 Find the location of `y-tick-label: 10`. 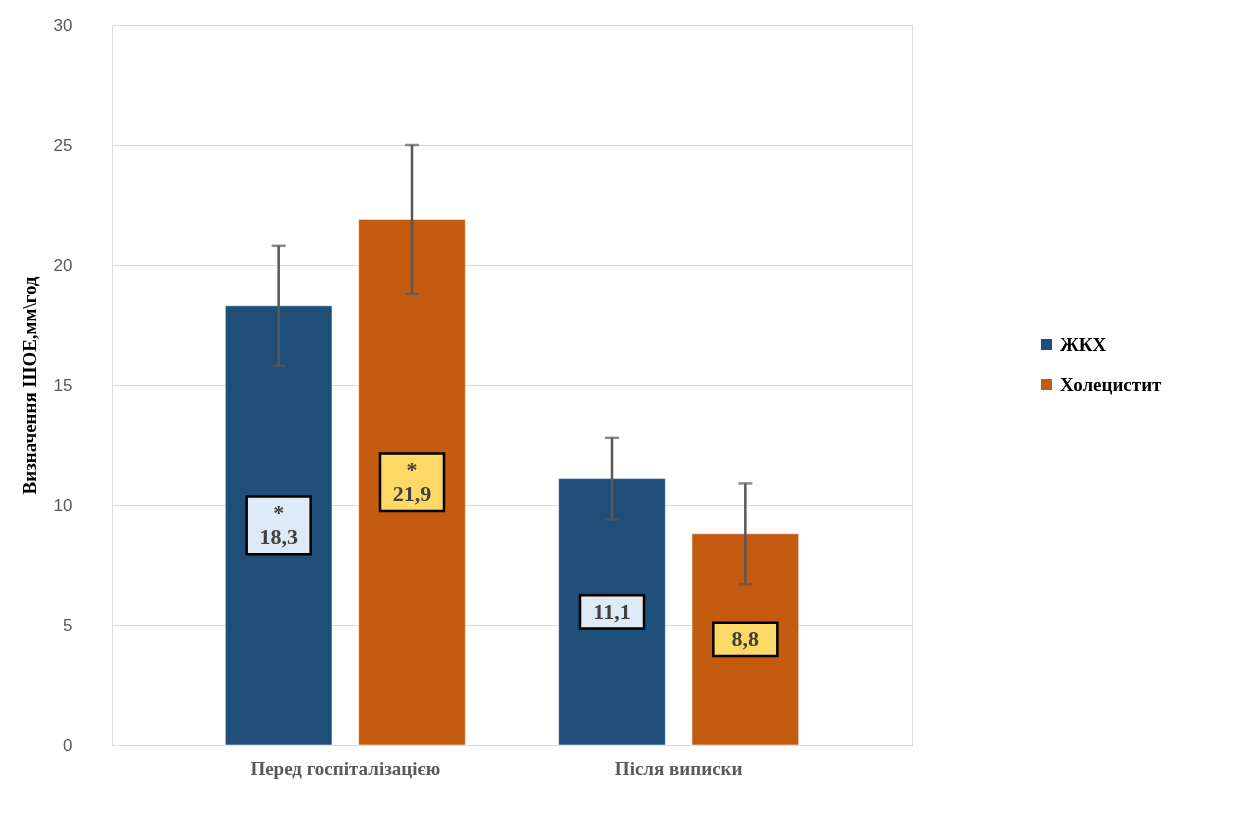

y-tick-label: 10 is located at coordinates (63, 505).